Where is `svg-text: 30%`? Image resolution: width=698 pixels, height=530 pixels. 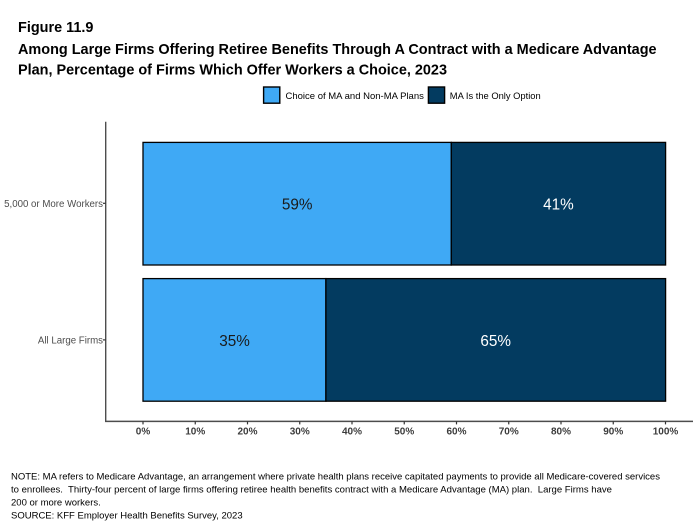
svg-text: 30% is located at coordinates (300, 432).